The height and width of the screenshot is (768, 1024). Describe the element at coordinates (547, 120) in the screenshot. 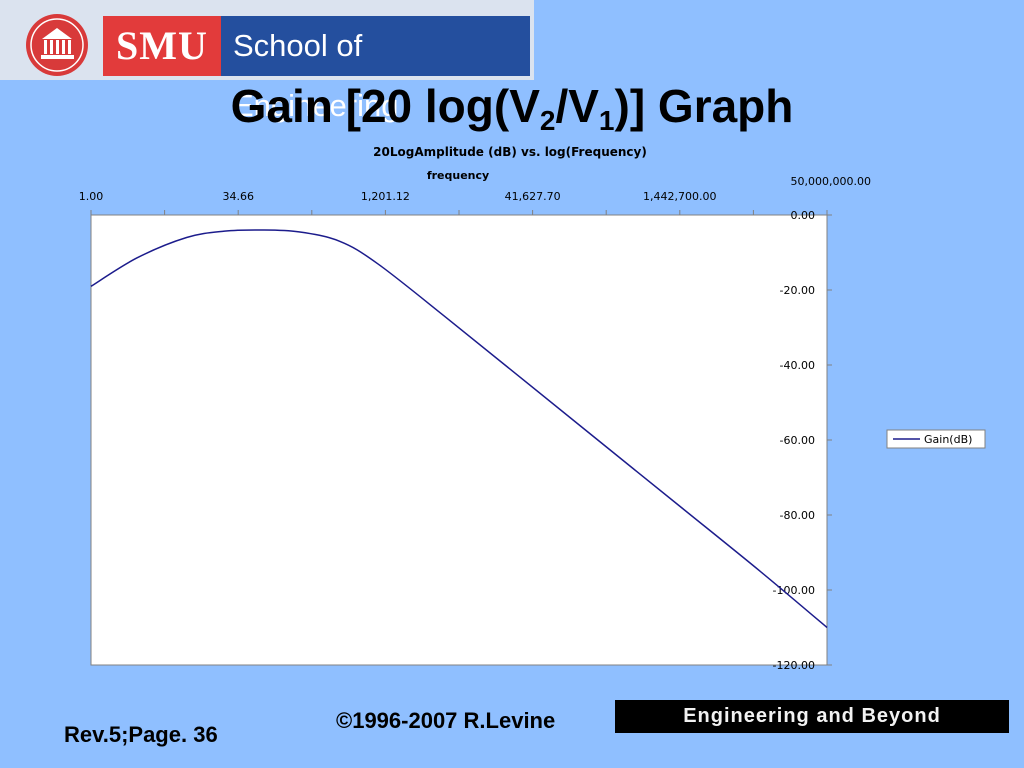

I see `title-subscript-2: 2` at that location.